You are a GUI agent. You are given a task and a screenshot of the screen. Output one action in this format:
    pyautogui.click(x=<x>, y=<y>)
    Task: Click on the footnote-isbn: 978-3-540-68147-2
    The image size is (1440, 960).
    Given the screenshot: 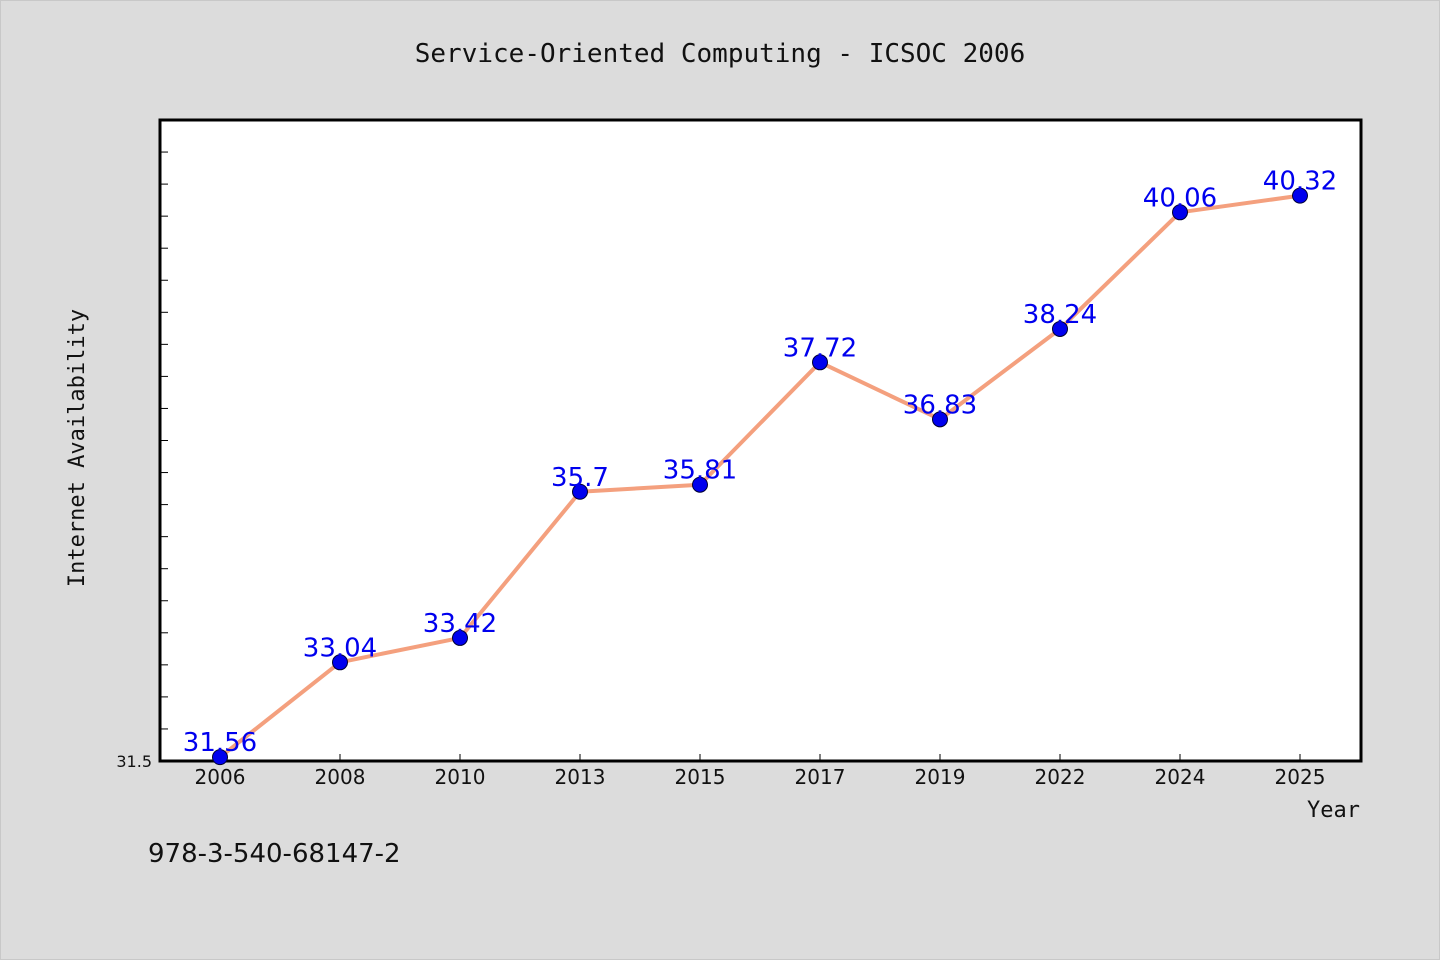 What is the action you would take?
    pyautogui.click(x=274, y=854)
    